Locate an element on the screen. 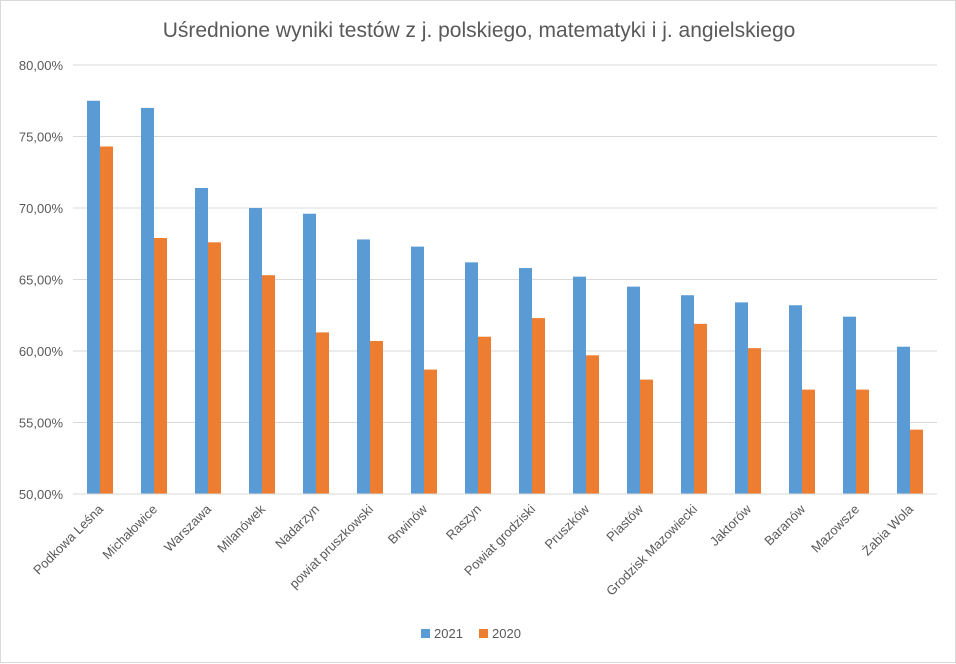 This screenshot has width=956, height=664. x-category-label: Raszyn is located at coordinates (463, 522).